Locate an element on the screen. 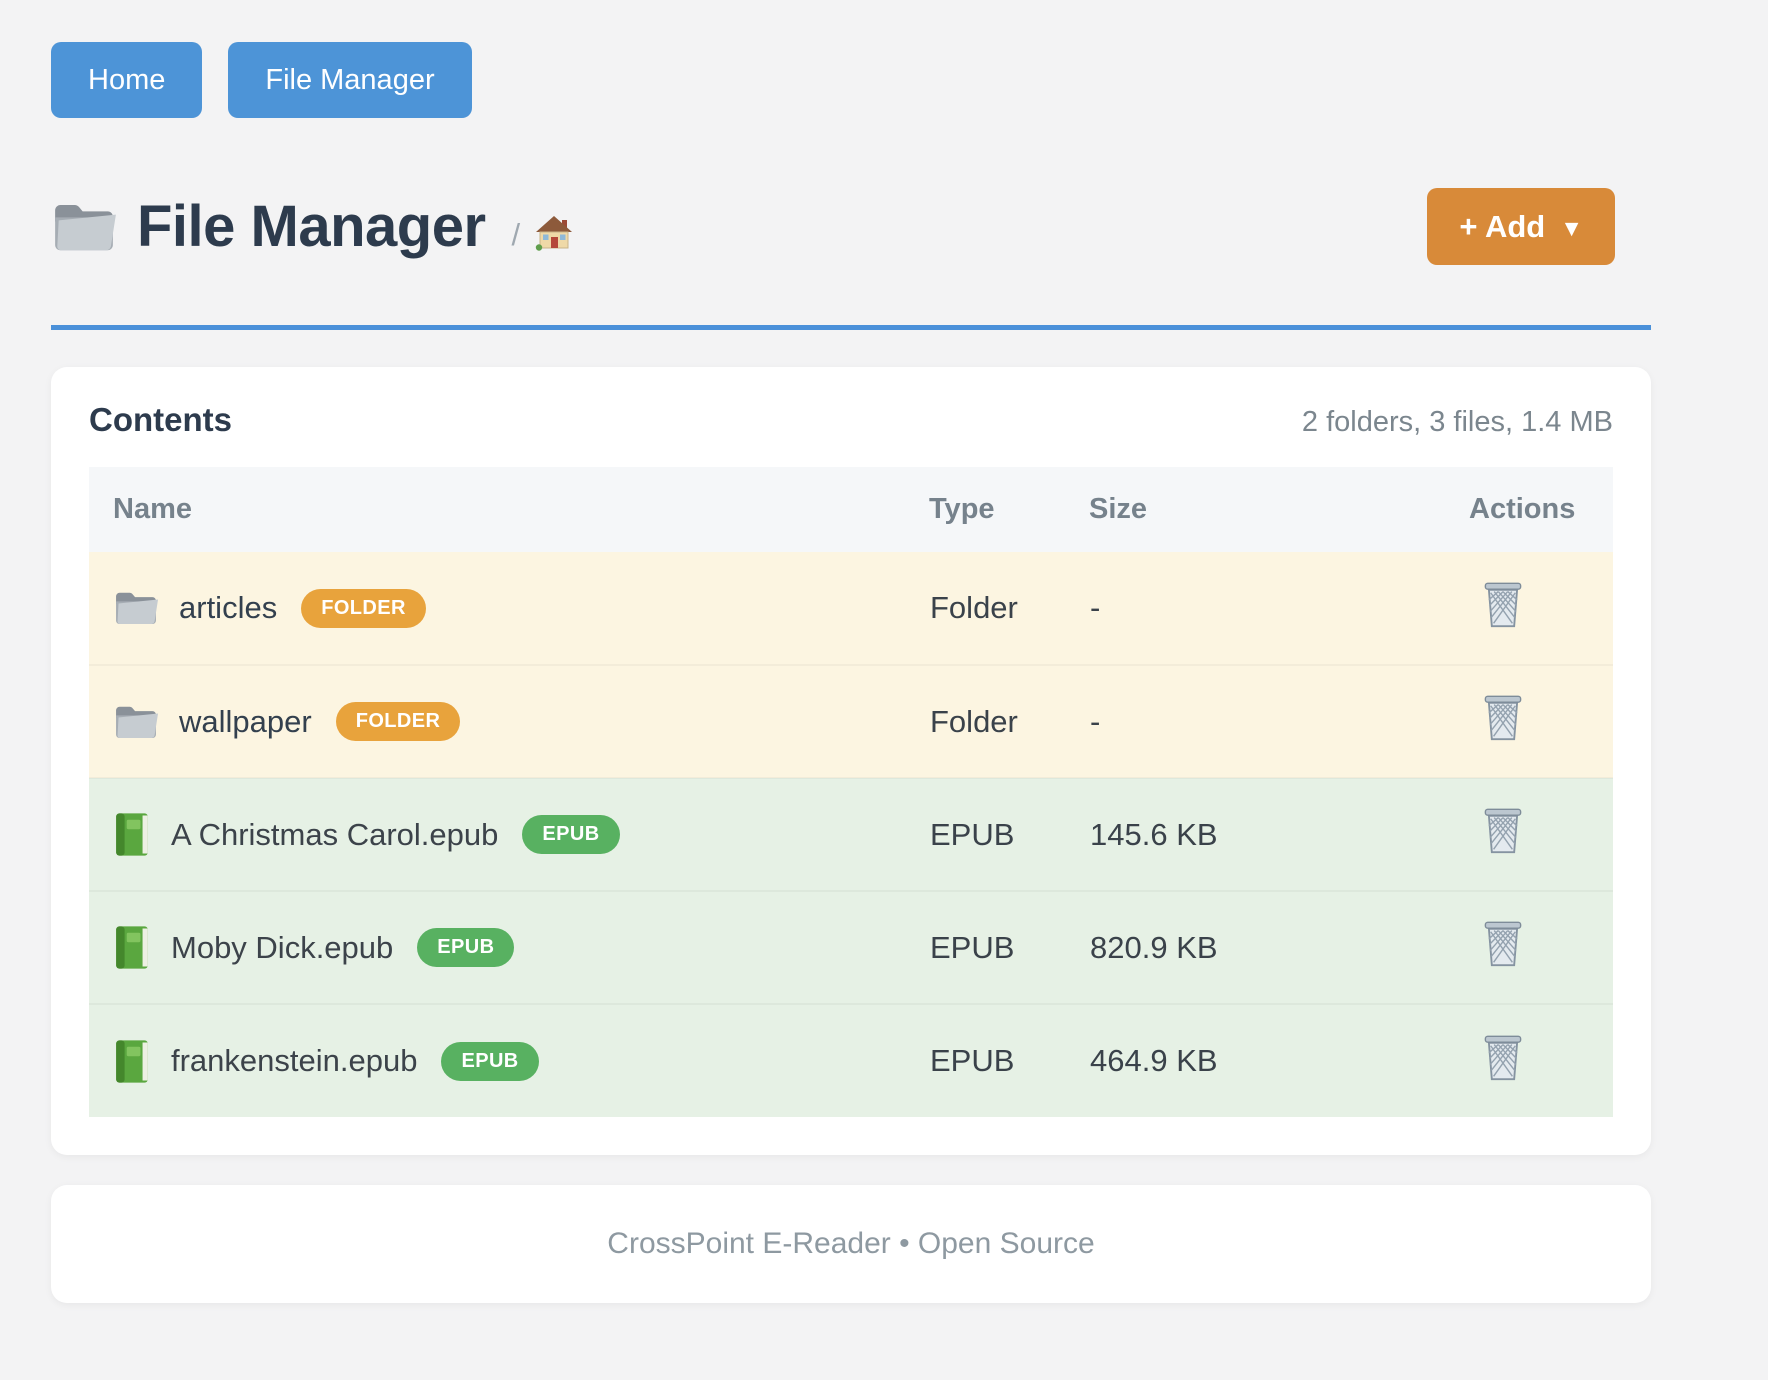 This screenshot has width=1768, height=1380. page-title: File Manager is located at coordinates (311, 226).